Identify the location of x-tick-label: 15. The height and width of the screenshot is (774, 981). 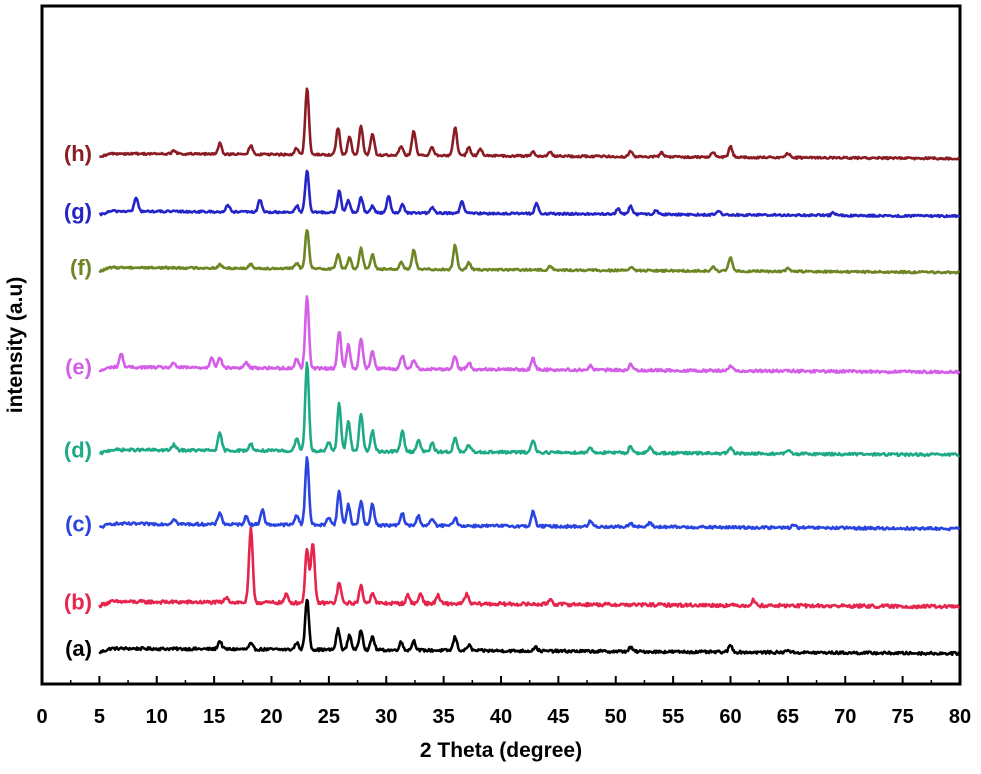
(214, 717).